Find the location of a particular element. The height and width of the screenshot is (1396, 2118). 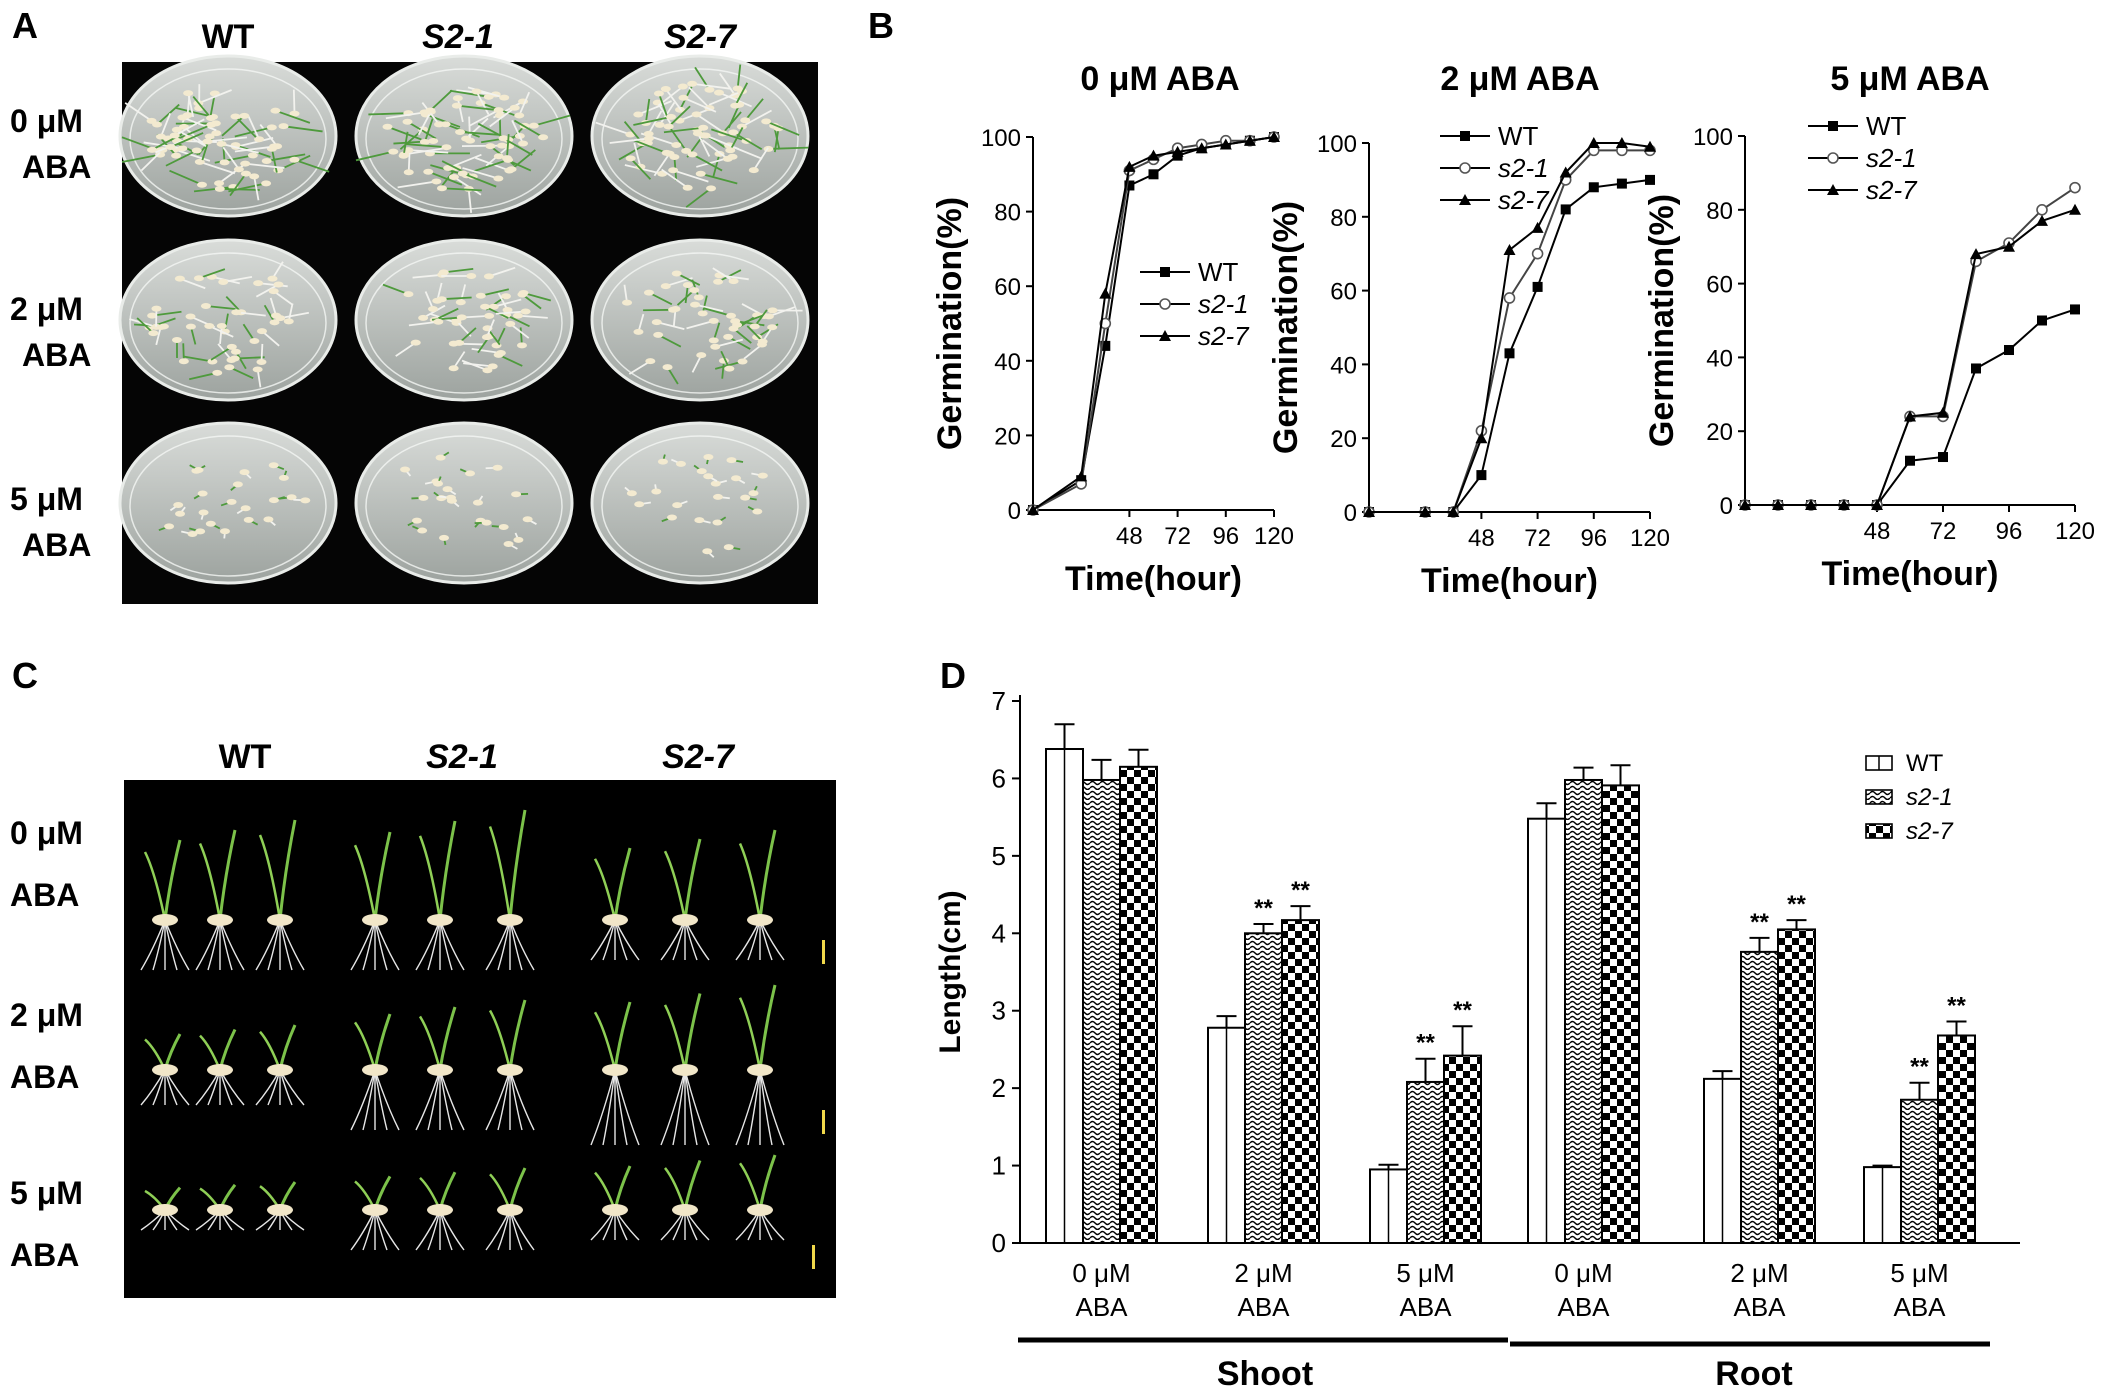

petri-dish-rim is located at coordinates (700, 506).